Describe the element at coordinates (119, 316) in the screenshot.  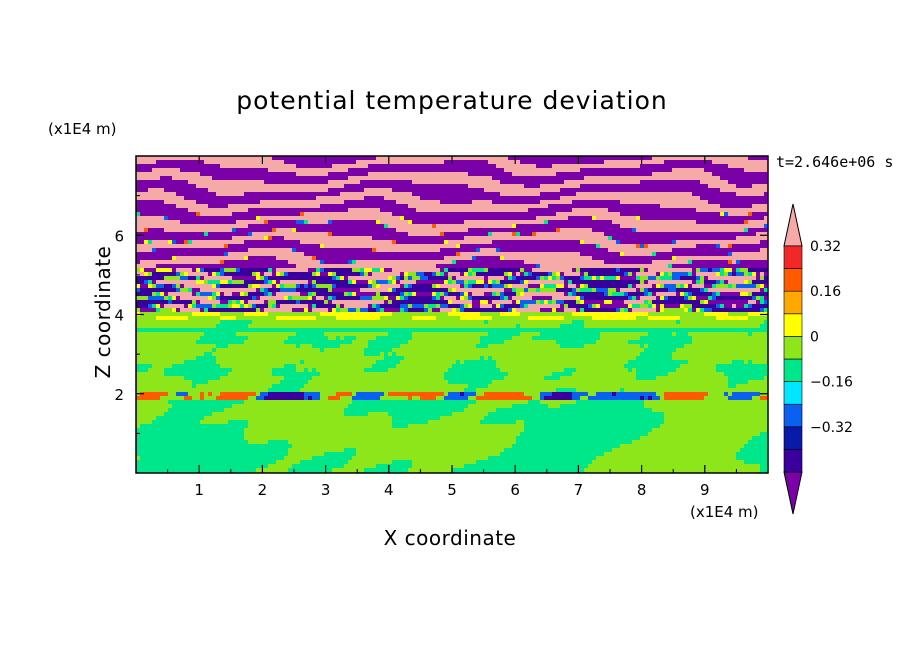
I see `y-tick-label: 4` at that location.